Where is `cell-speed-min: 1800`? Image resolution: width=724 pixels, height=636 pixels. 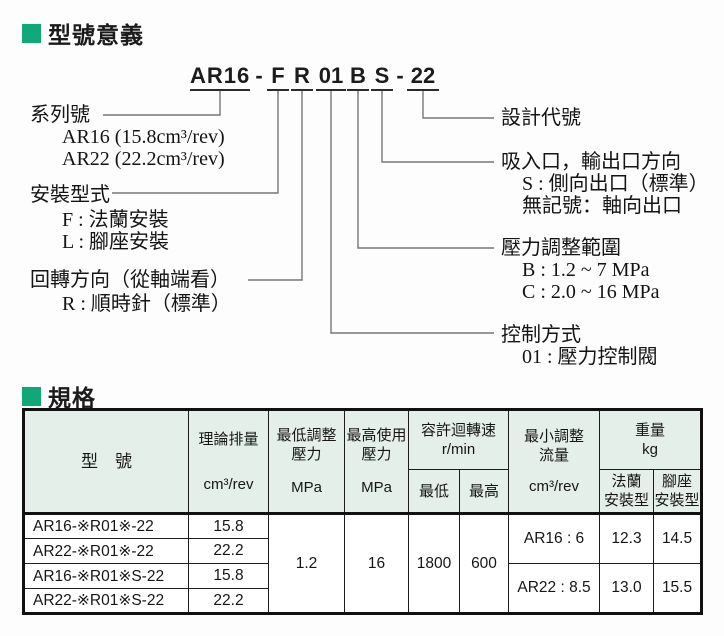
cell-speed-min: 1800 is located at coordinates (434, 563).